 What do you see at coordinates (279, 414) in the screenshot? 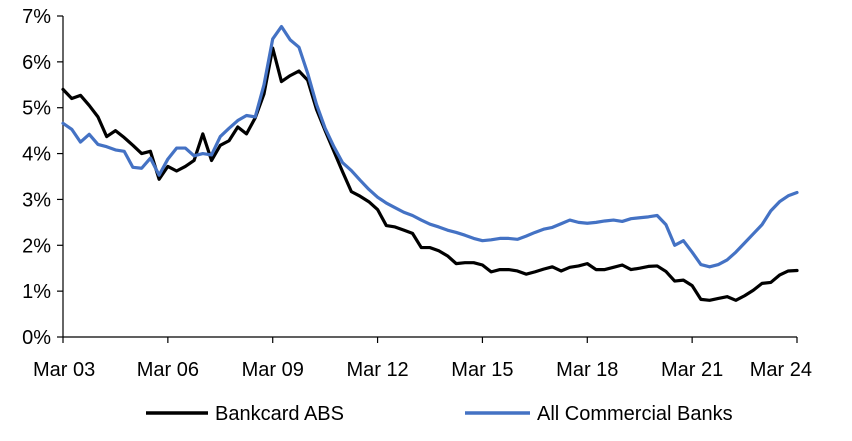
I see `legend-label-bankcard-abs: Bankcard ABS` at bounding box center [279, 414].